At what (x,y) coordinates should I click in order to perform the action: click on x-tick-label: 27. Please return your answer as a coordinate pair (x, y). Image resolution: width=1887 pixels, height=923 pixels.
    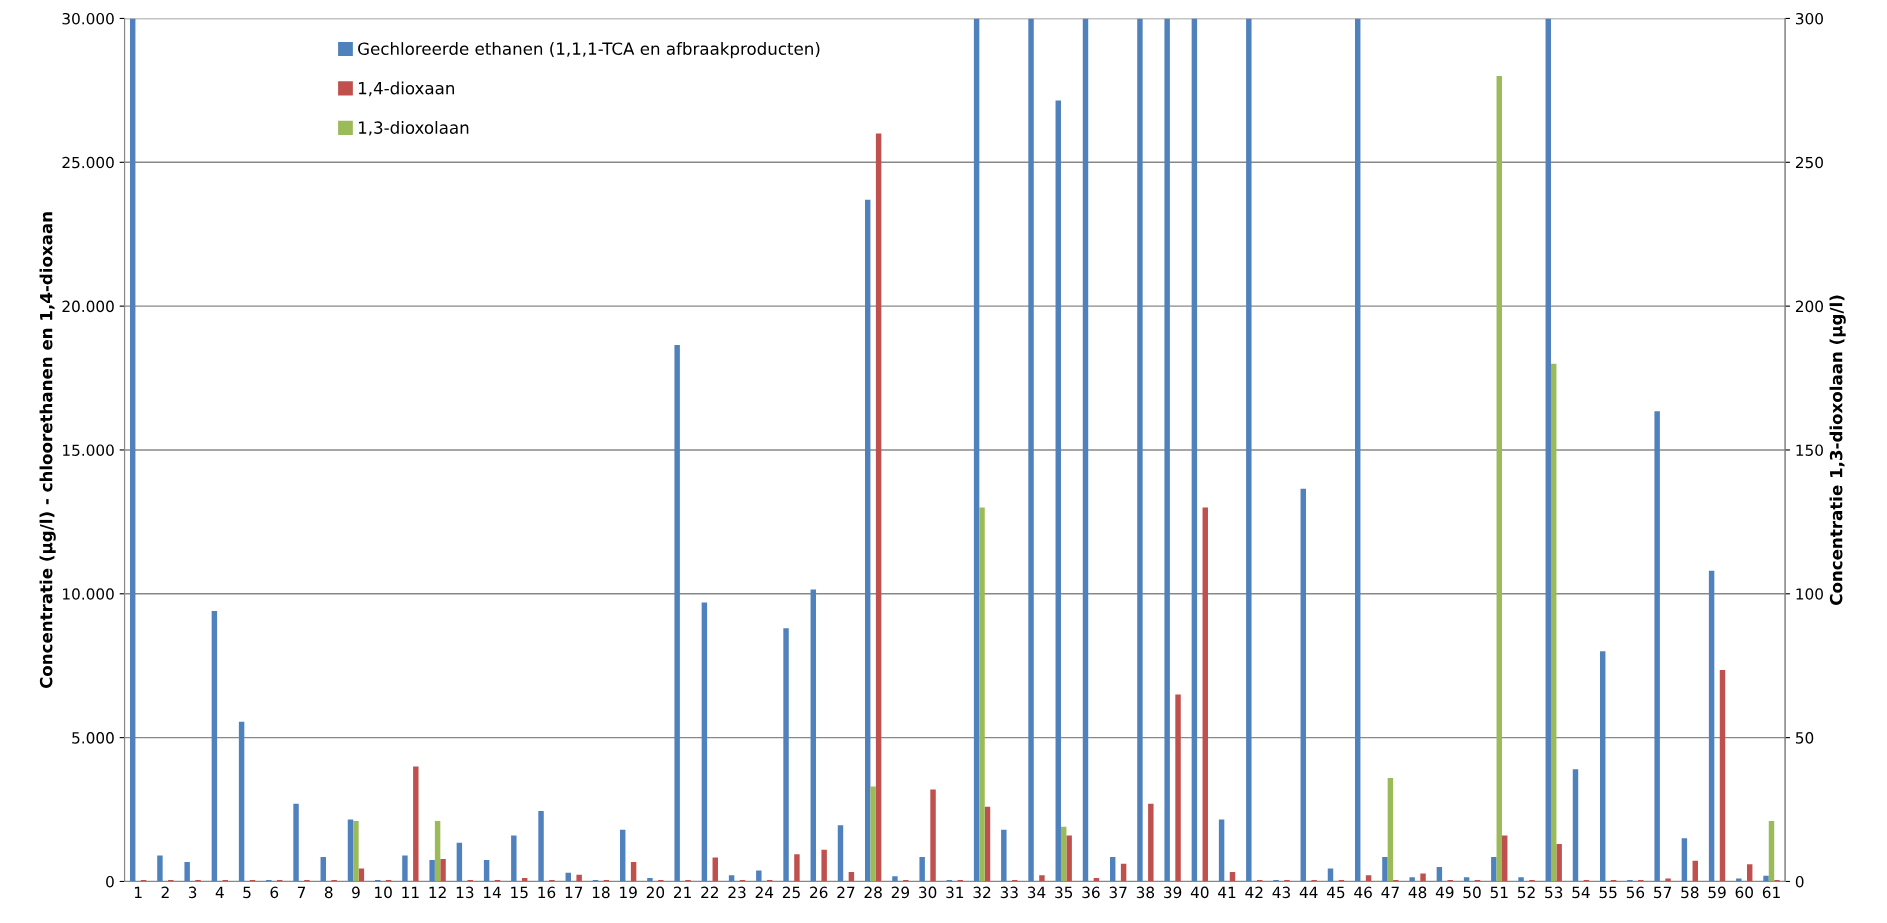
    Looking at the image, I should click on (846, 892).